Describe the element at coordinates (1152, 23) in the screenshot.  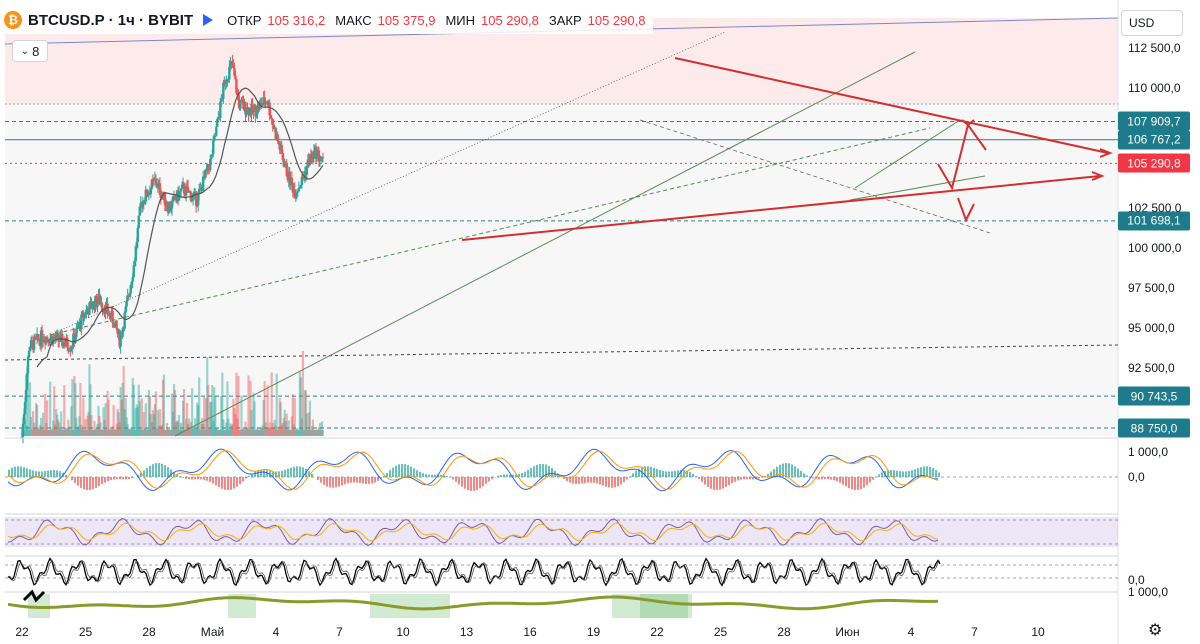
I see `currency-selector: USD` at that location.